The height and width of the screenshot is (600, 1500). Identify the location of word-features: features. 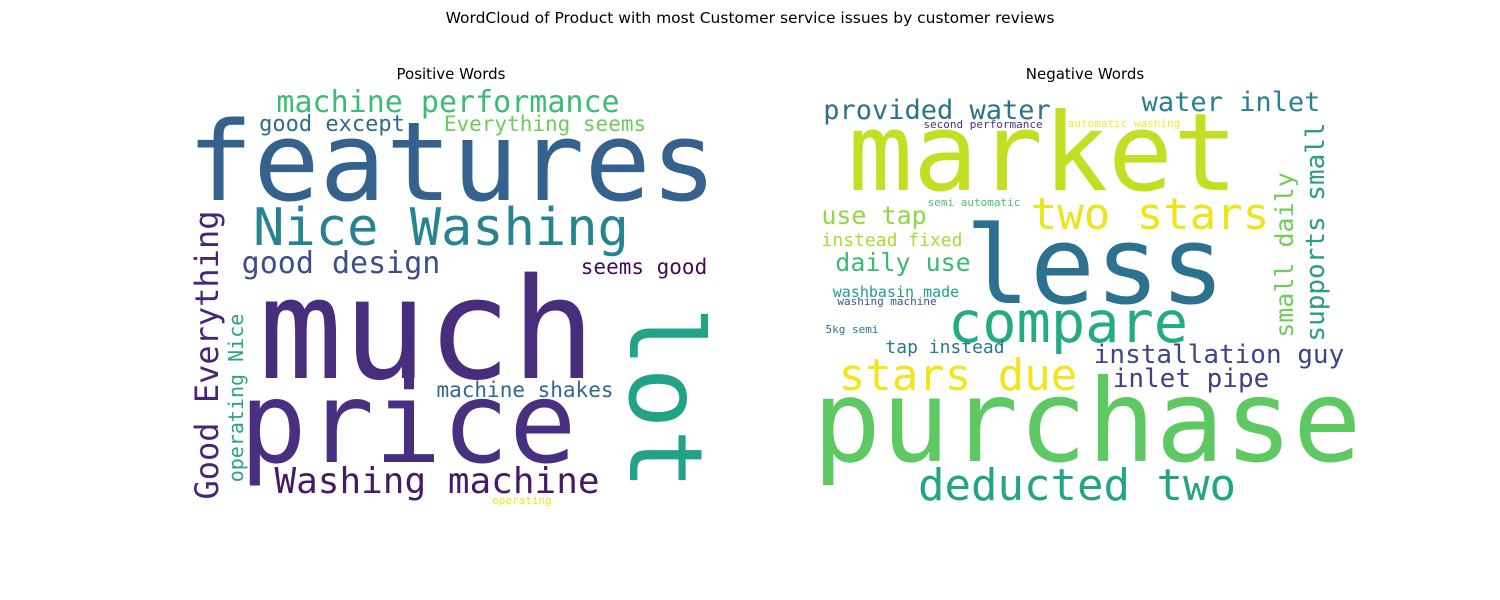
(452, 162).